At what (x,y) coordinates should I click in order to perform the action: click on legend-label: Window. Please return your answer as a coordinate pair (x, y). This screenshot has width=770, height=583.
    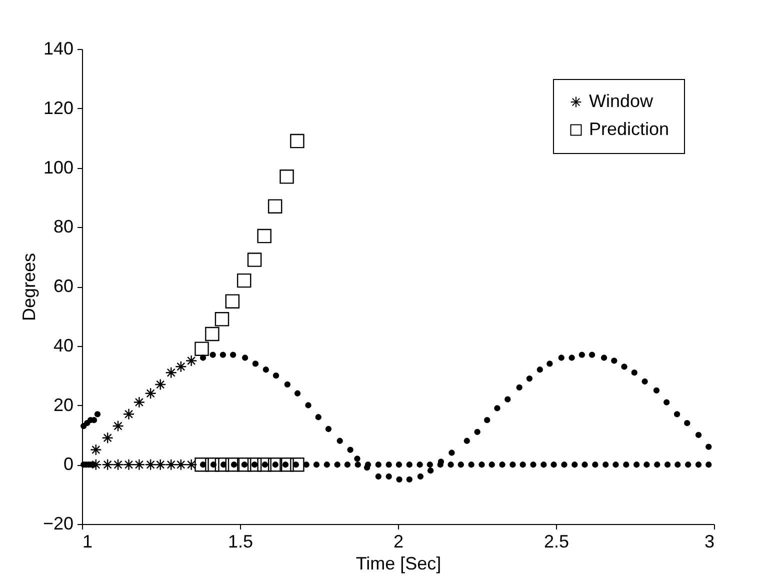
    Looking at the image, I should click on (621, 101).